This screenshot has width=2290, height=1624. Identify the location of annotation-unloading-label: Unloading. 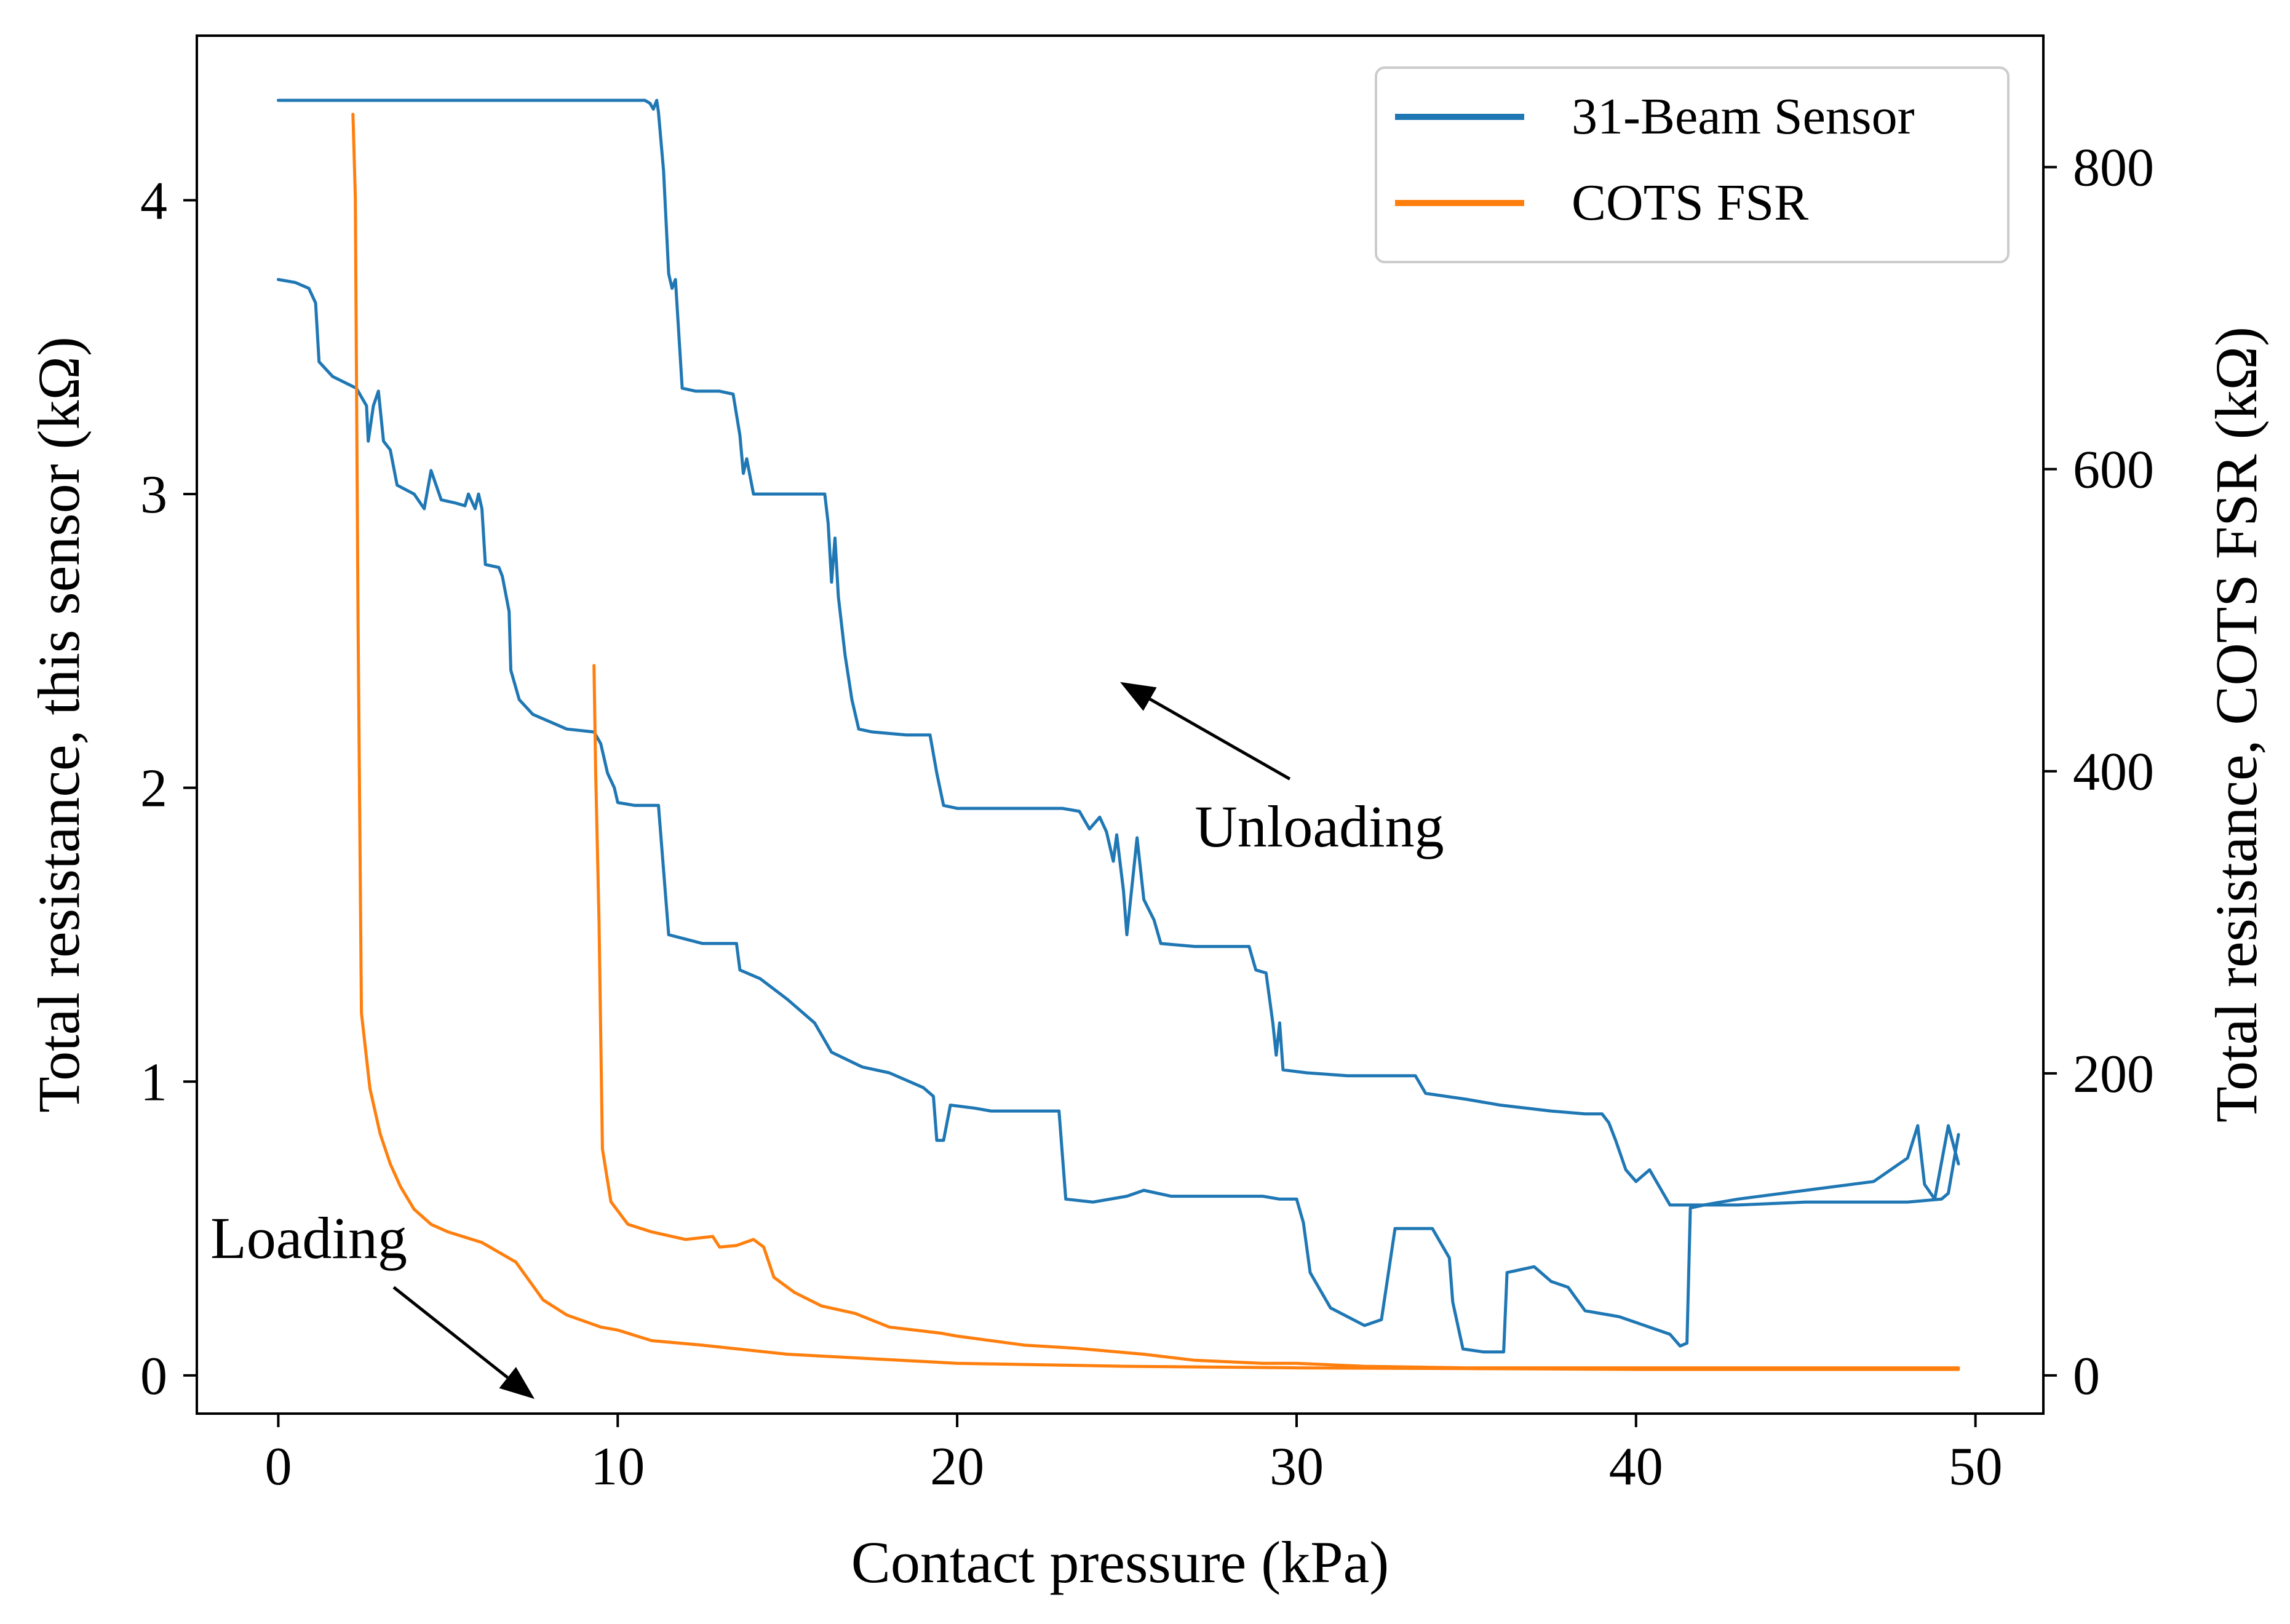
(1319, 826).